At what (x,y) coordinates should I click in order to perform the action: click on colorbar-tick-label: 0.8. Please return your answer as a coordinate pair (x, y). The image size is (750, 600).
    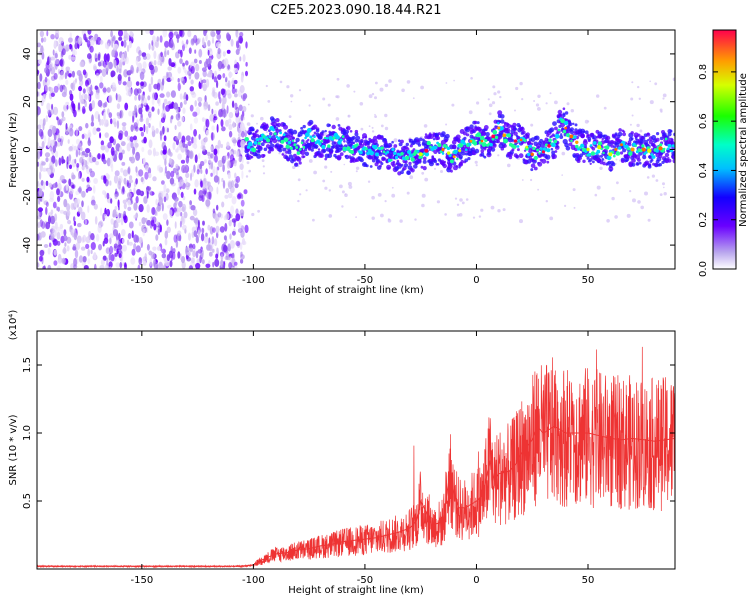
    Looking at the image, I should click on (703, 72).